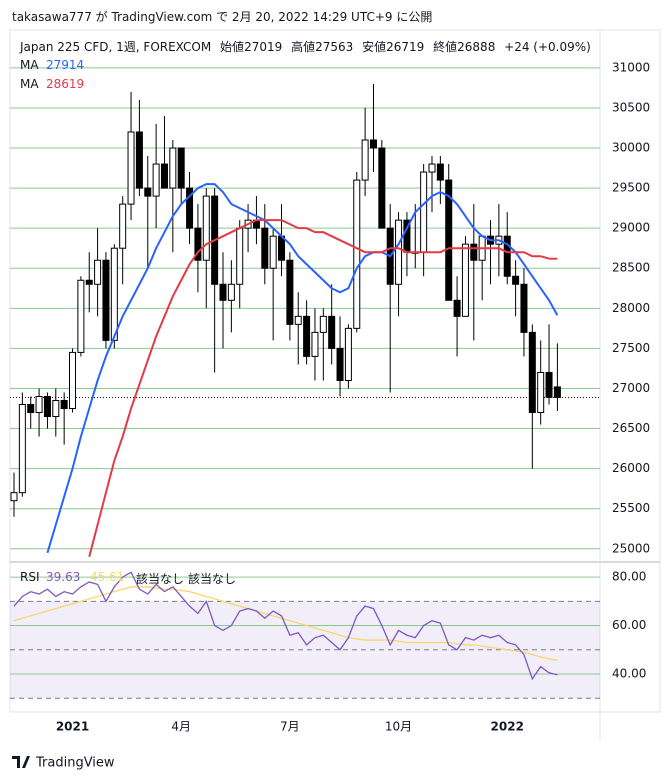 The image size is (669, 781). What do you see at coordinates (631, 468) in the screenshot?
I see `y-tick-label: 26000` at bounding box center [631, 468].